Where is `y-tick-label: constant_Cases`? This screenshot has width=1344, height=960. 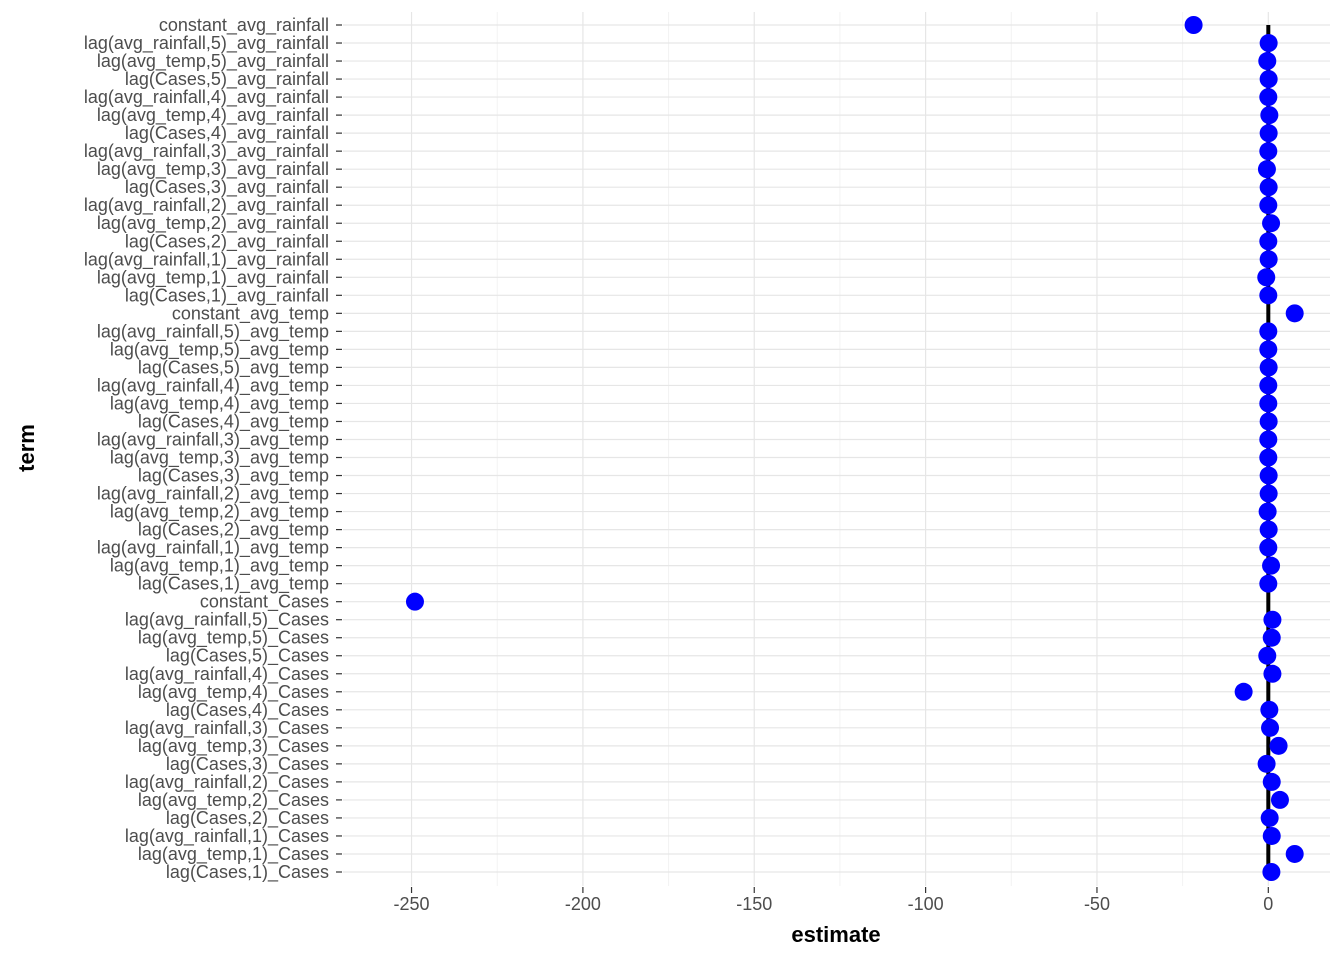
y-tick-label: constant_Cases is located at coordinates (264, 602).